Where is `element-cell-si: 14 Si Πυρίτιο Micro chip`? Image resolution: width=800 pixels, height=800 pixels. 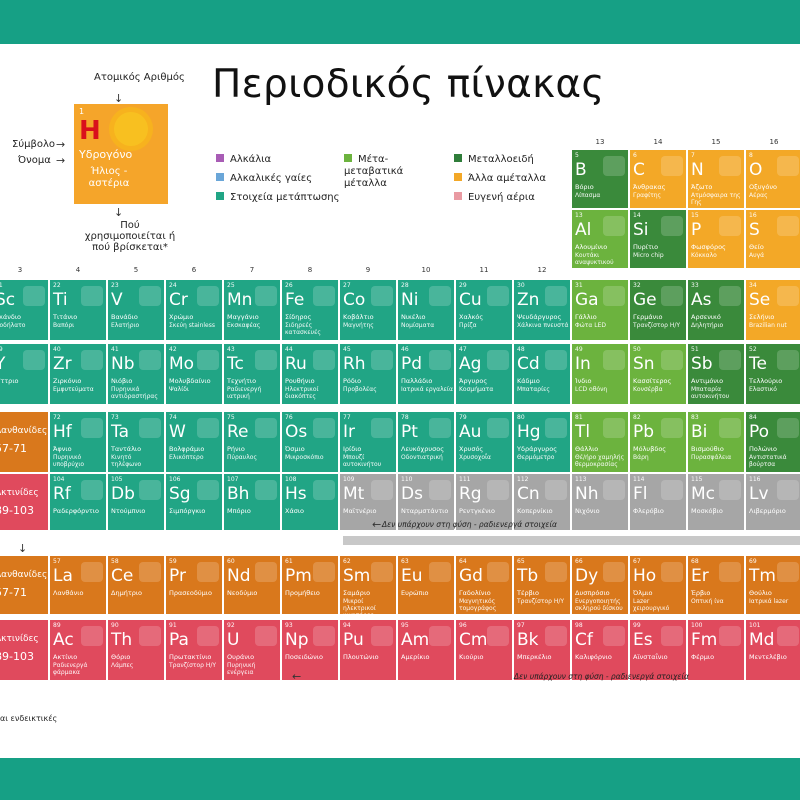 element-cell-si: 14 Si Πυρίτιο Micro chip is located at coordinates (658, 239).